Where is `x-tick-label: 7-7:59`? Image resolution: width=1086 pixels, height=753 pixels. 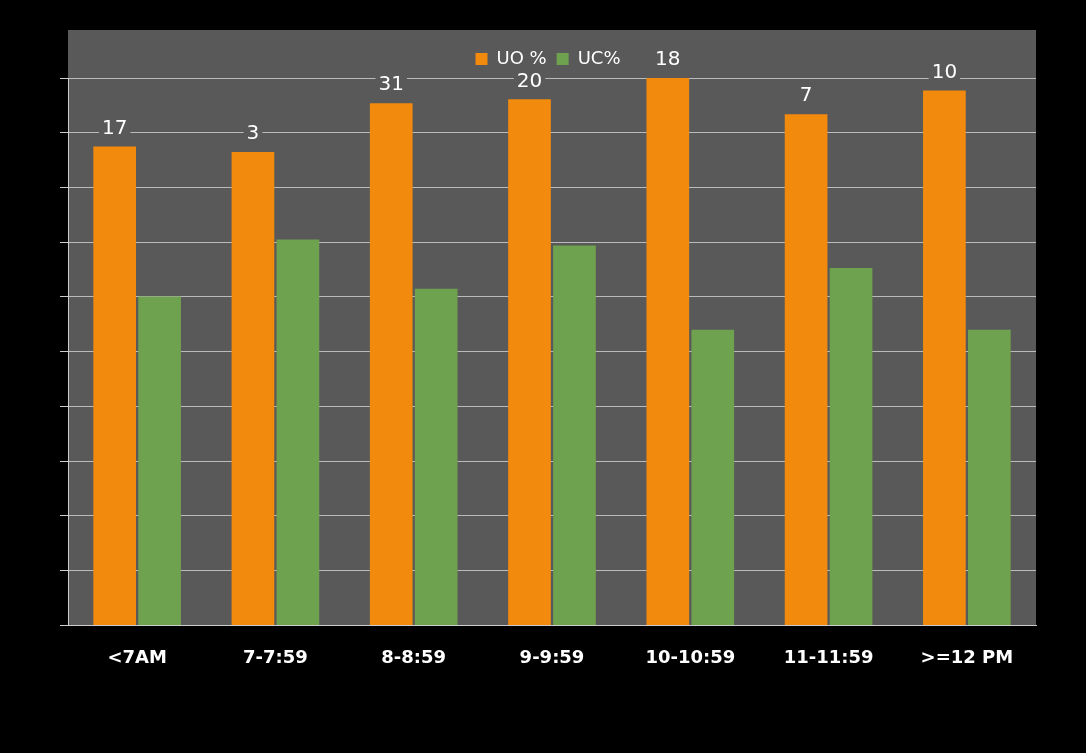 x-tick-label: 7-7:59 is located at coordinates (275, 656).